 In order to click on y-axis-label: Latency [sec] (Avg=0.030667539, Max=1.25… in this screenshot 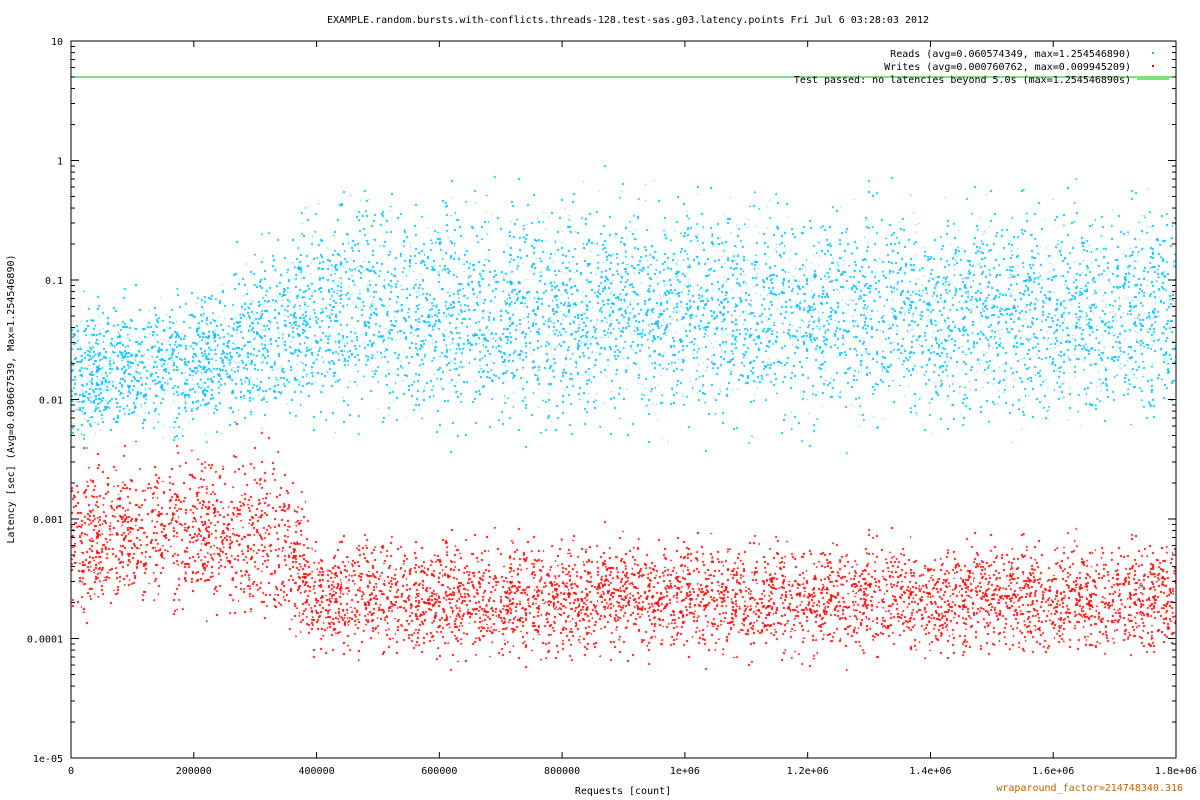, I will do `click(11, 399)`.